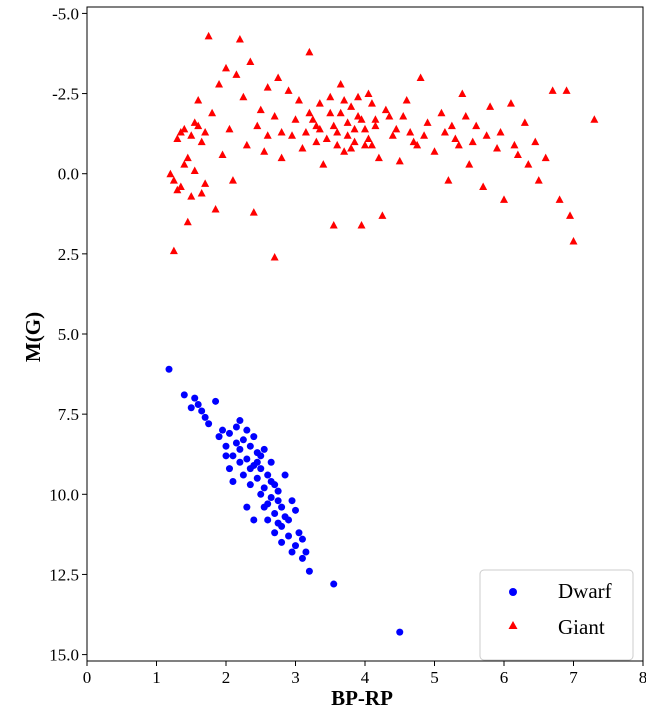 The height and width of the screenshot is (715, 646). I want to click on x-axis-title: BP-RP, so click(362, 698).